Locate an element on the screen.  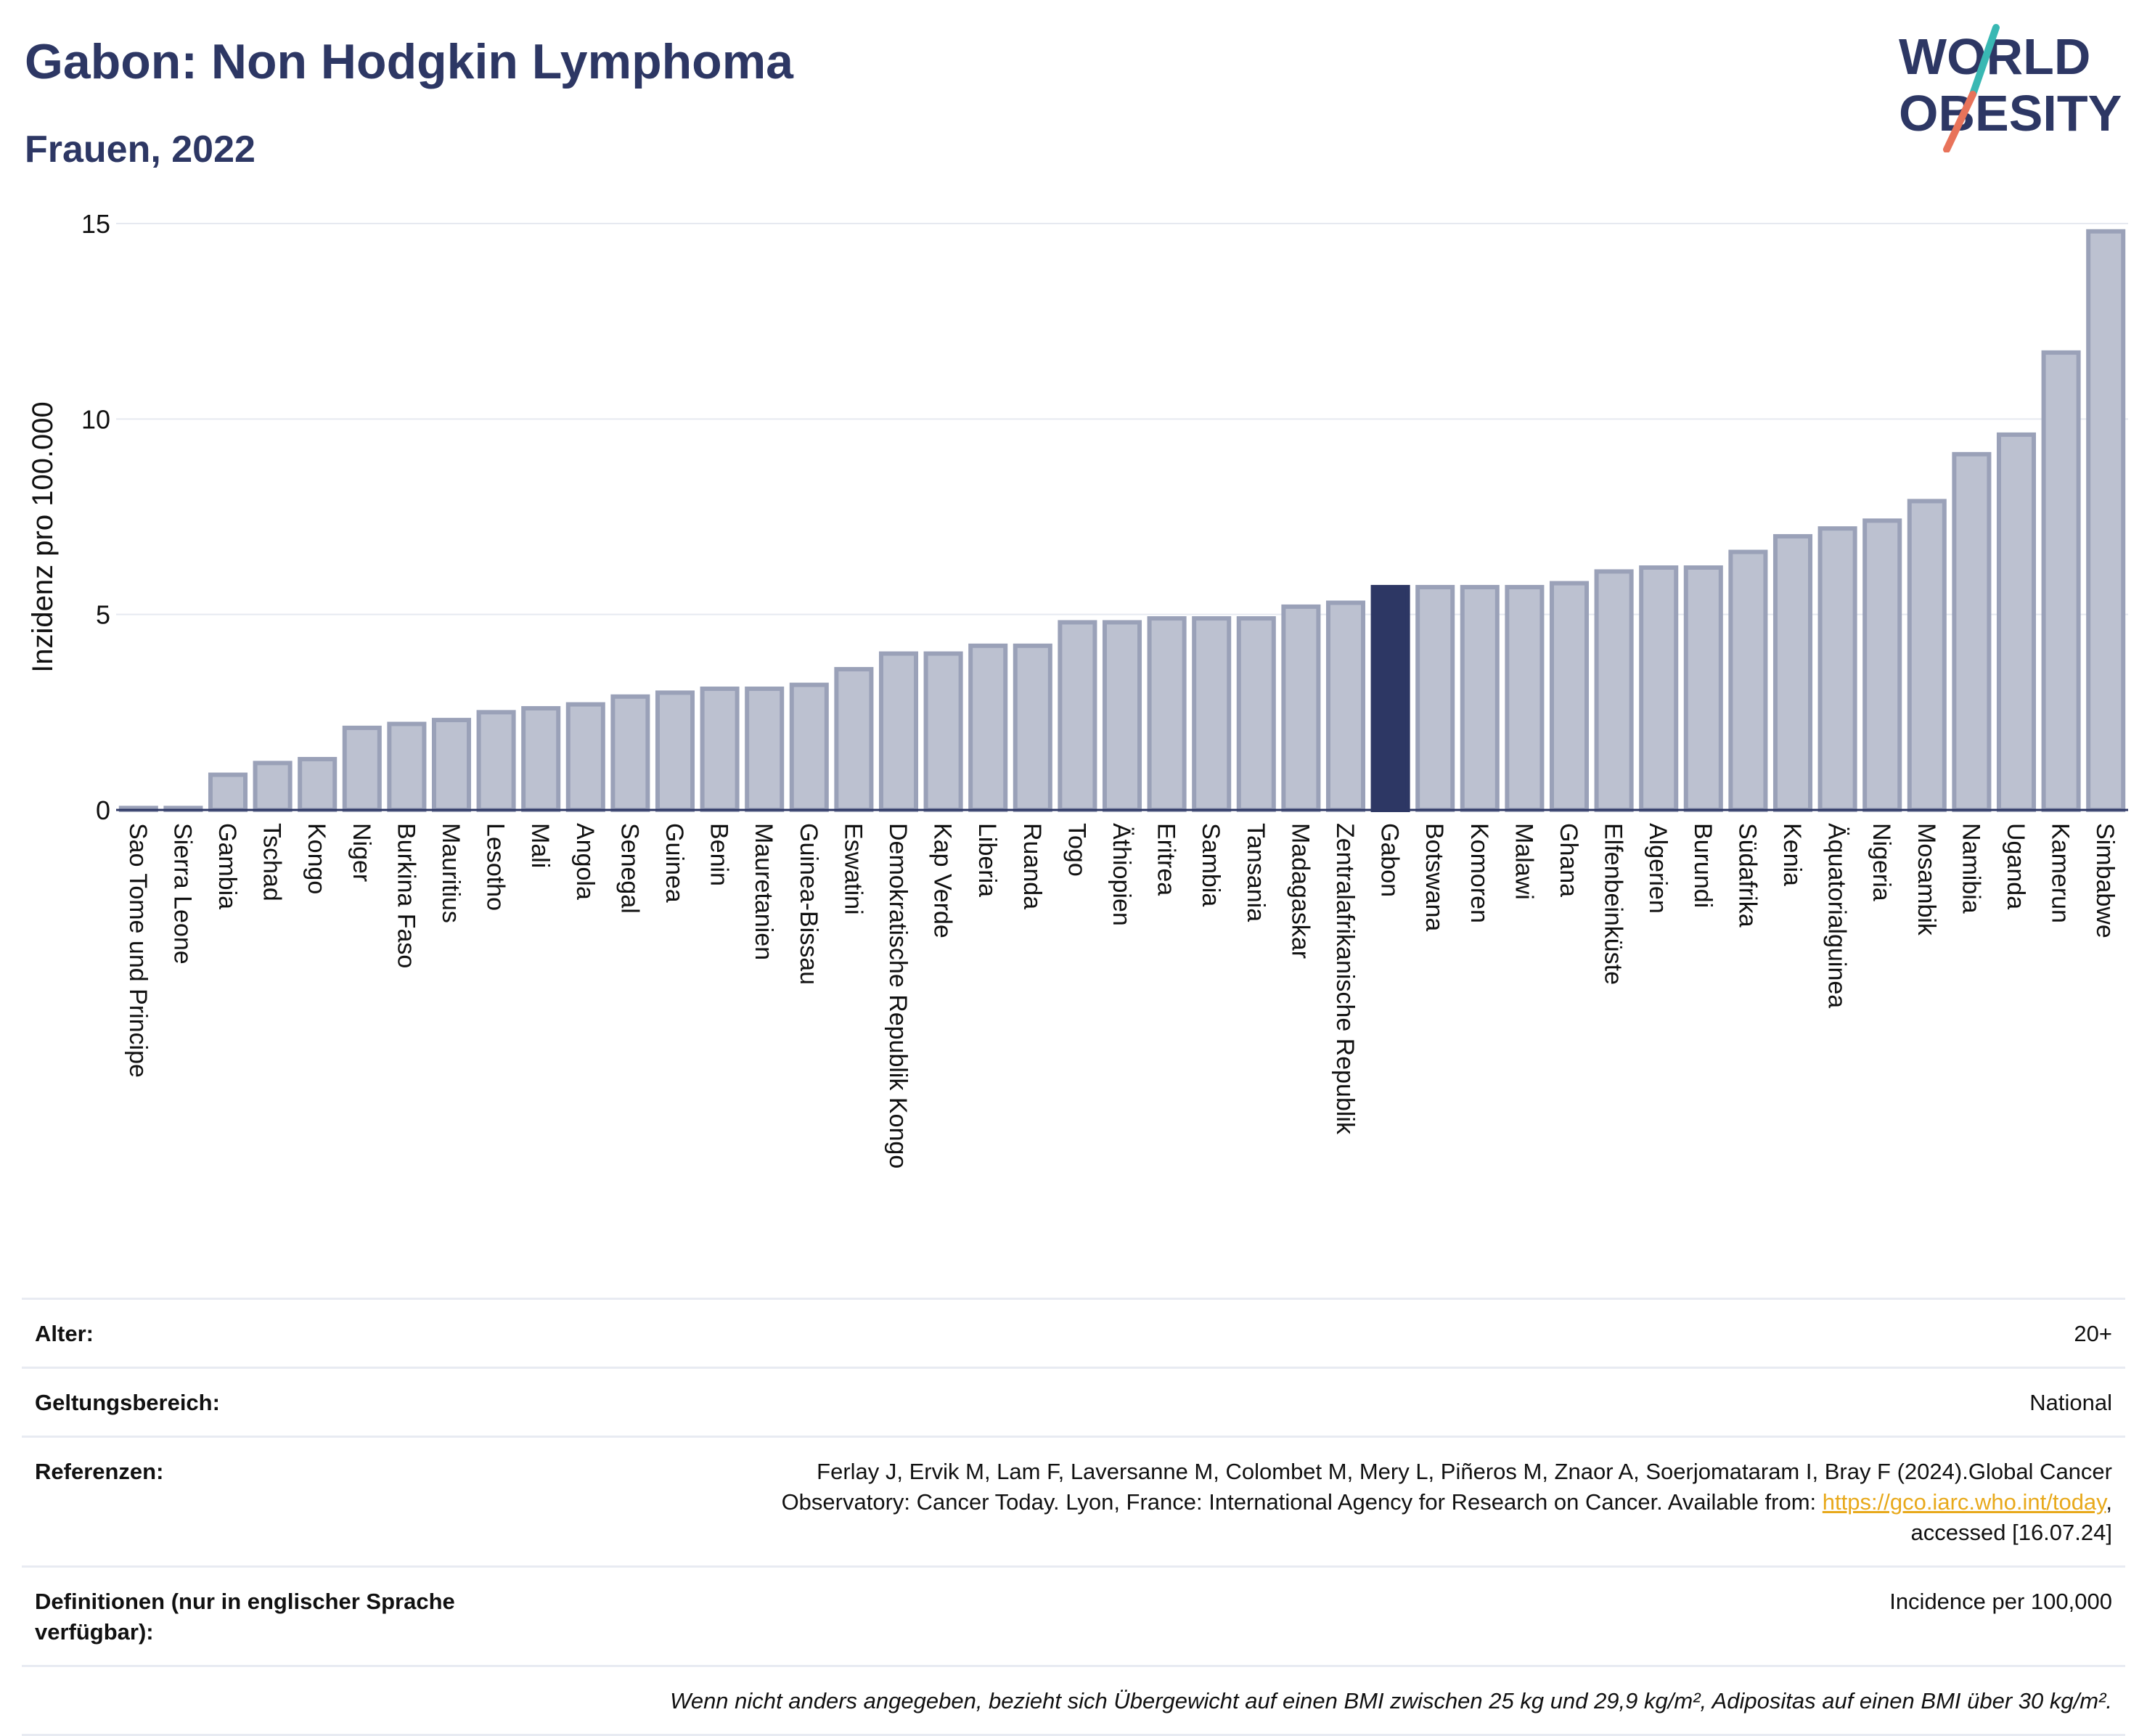
bar-eritrea is located at coordinates (1167, 714).